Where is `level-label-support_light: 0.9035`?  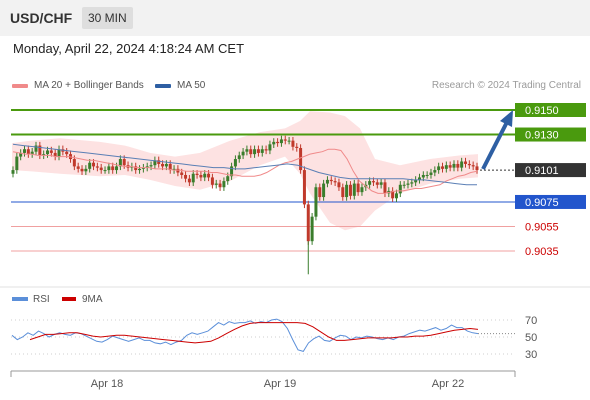
level-label-support_light: 0.9035 is located at coordinates (542, 252).